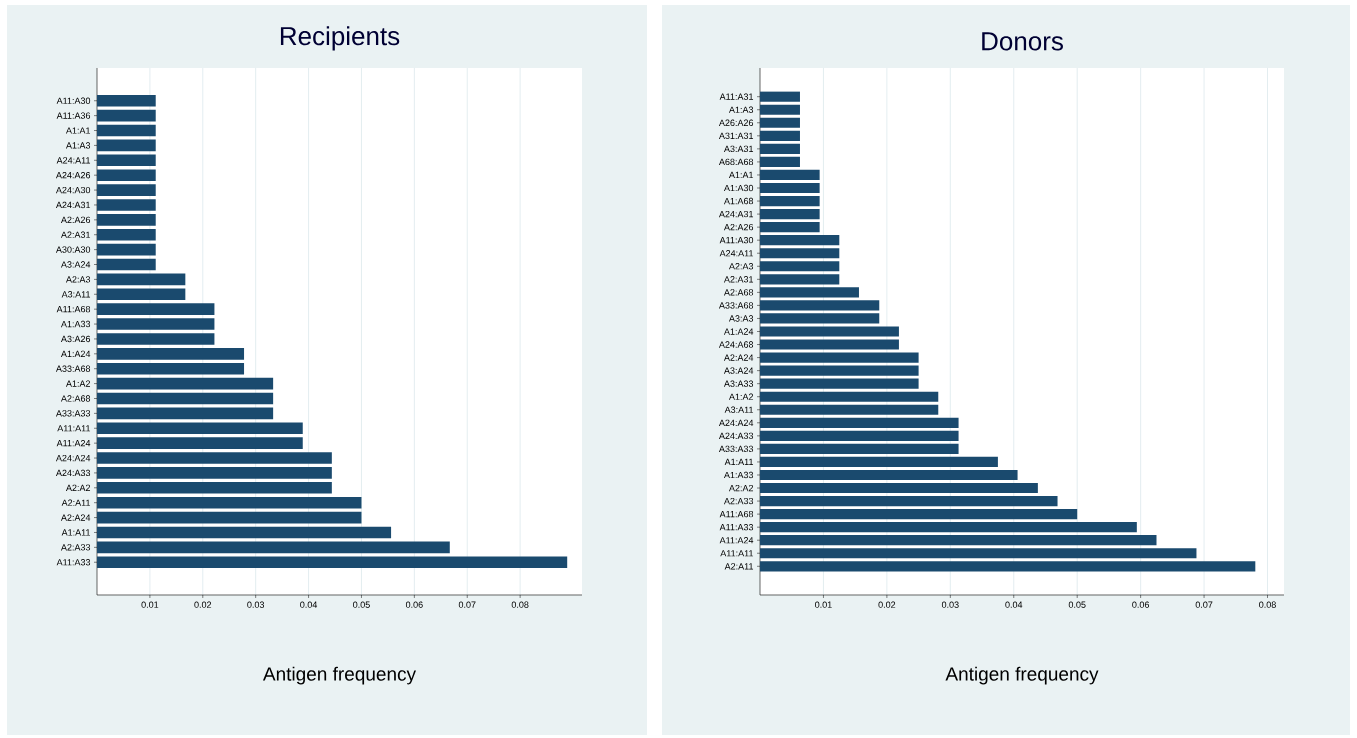  What do you see at coordinates (736, 96) in the screenshot?
I see `y-tick-label: A11:A31` at bounding box center [736, 96].